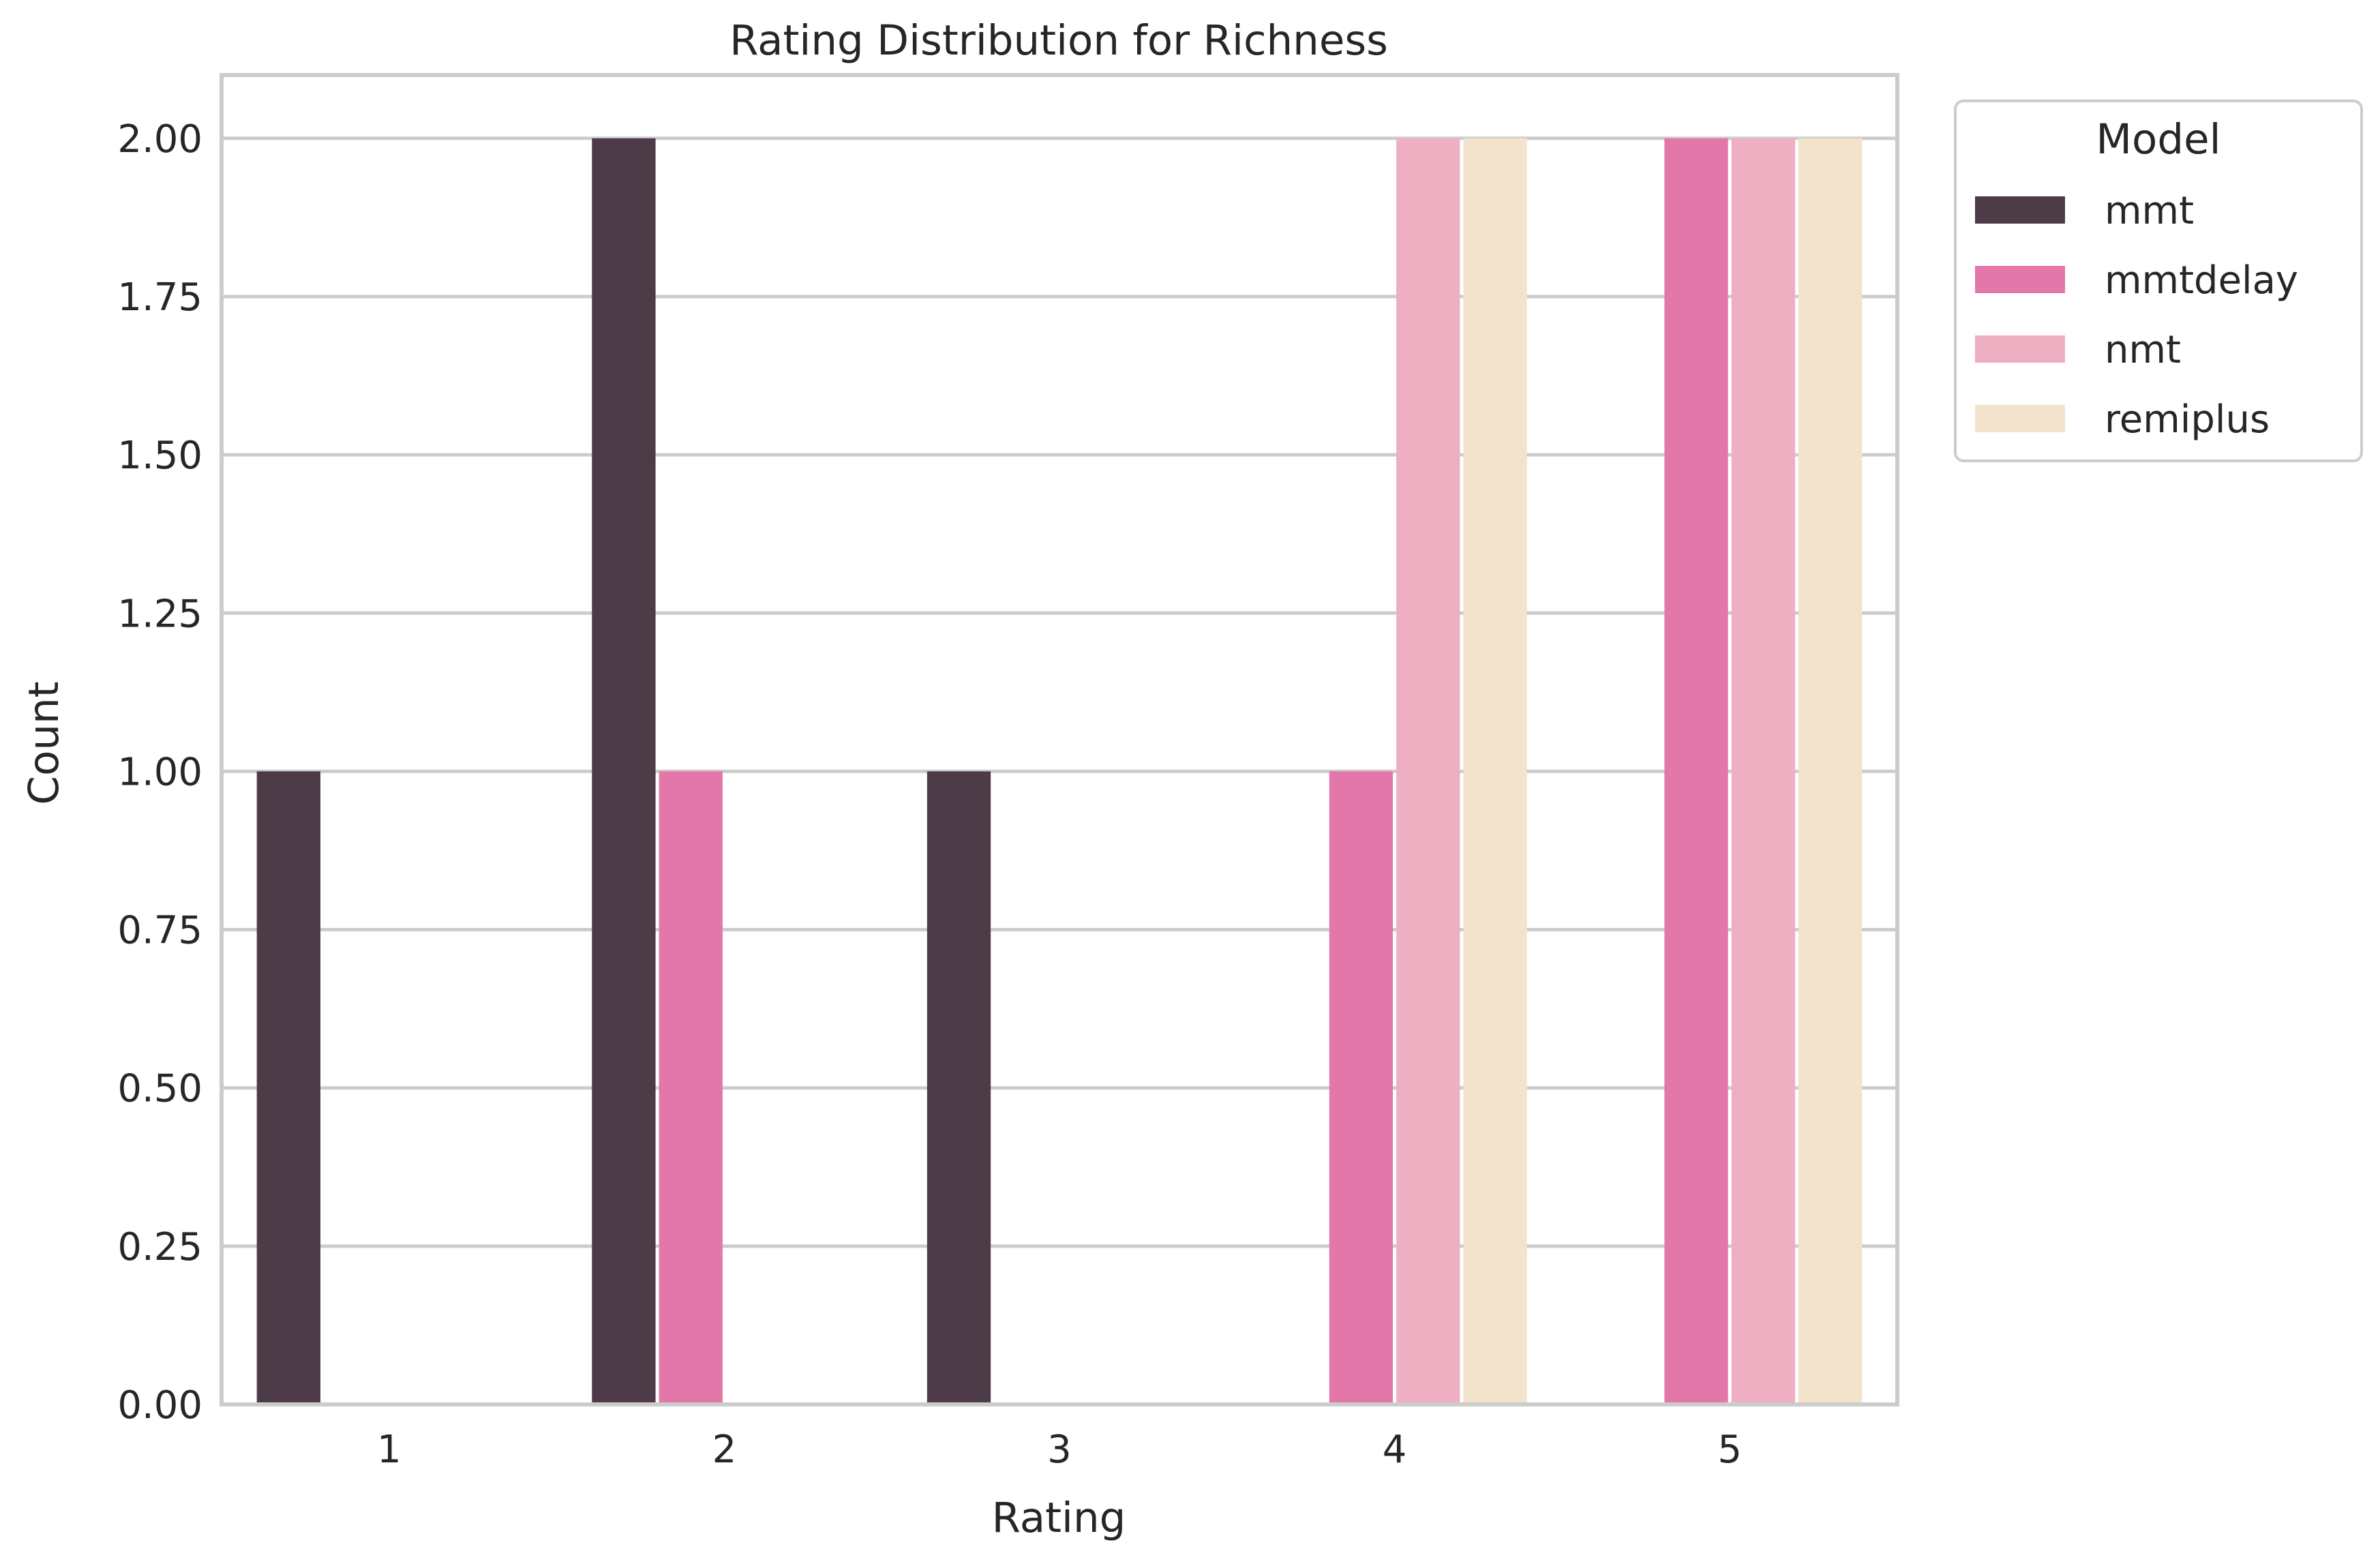 The height and width of the screenshot is (1566, 2380). I want to click on legend-swatch-mmtdelay, so click(2020, 279).